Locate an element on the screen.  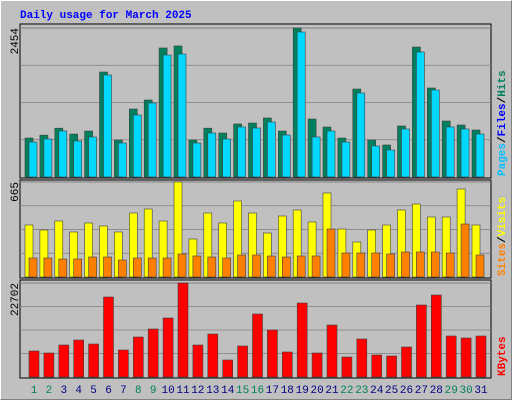
x-tick-label: 1 is located at coordinates (34, 391).